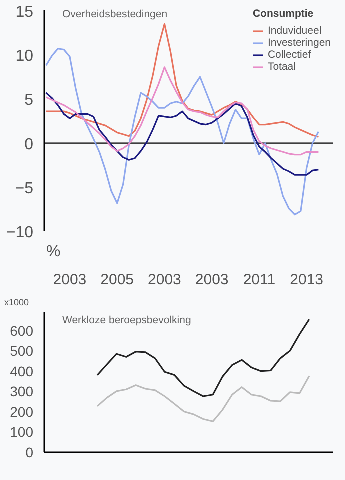 The width and height of the screenshot is (345, 480). What do you see at coordinates (17, 303) in the screenshot?
I see `y-axis-title: x1000` at bounding box center [17, 303].